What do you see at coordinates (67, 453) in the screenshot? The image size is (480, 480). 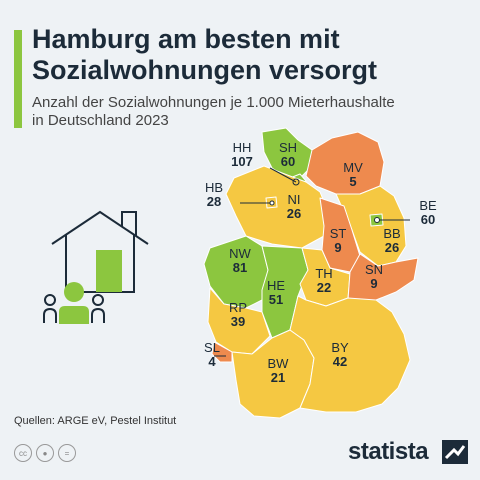 I see `equals-icon: =` at bounding box center [67, 453].